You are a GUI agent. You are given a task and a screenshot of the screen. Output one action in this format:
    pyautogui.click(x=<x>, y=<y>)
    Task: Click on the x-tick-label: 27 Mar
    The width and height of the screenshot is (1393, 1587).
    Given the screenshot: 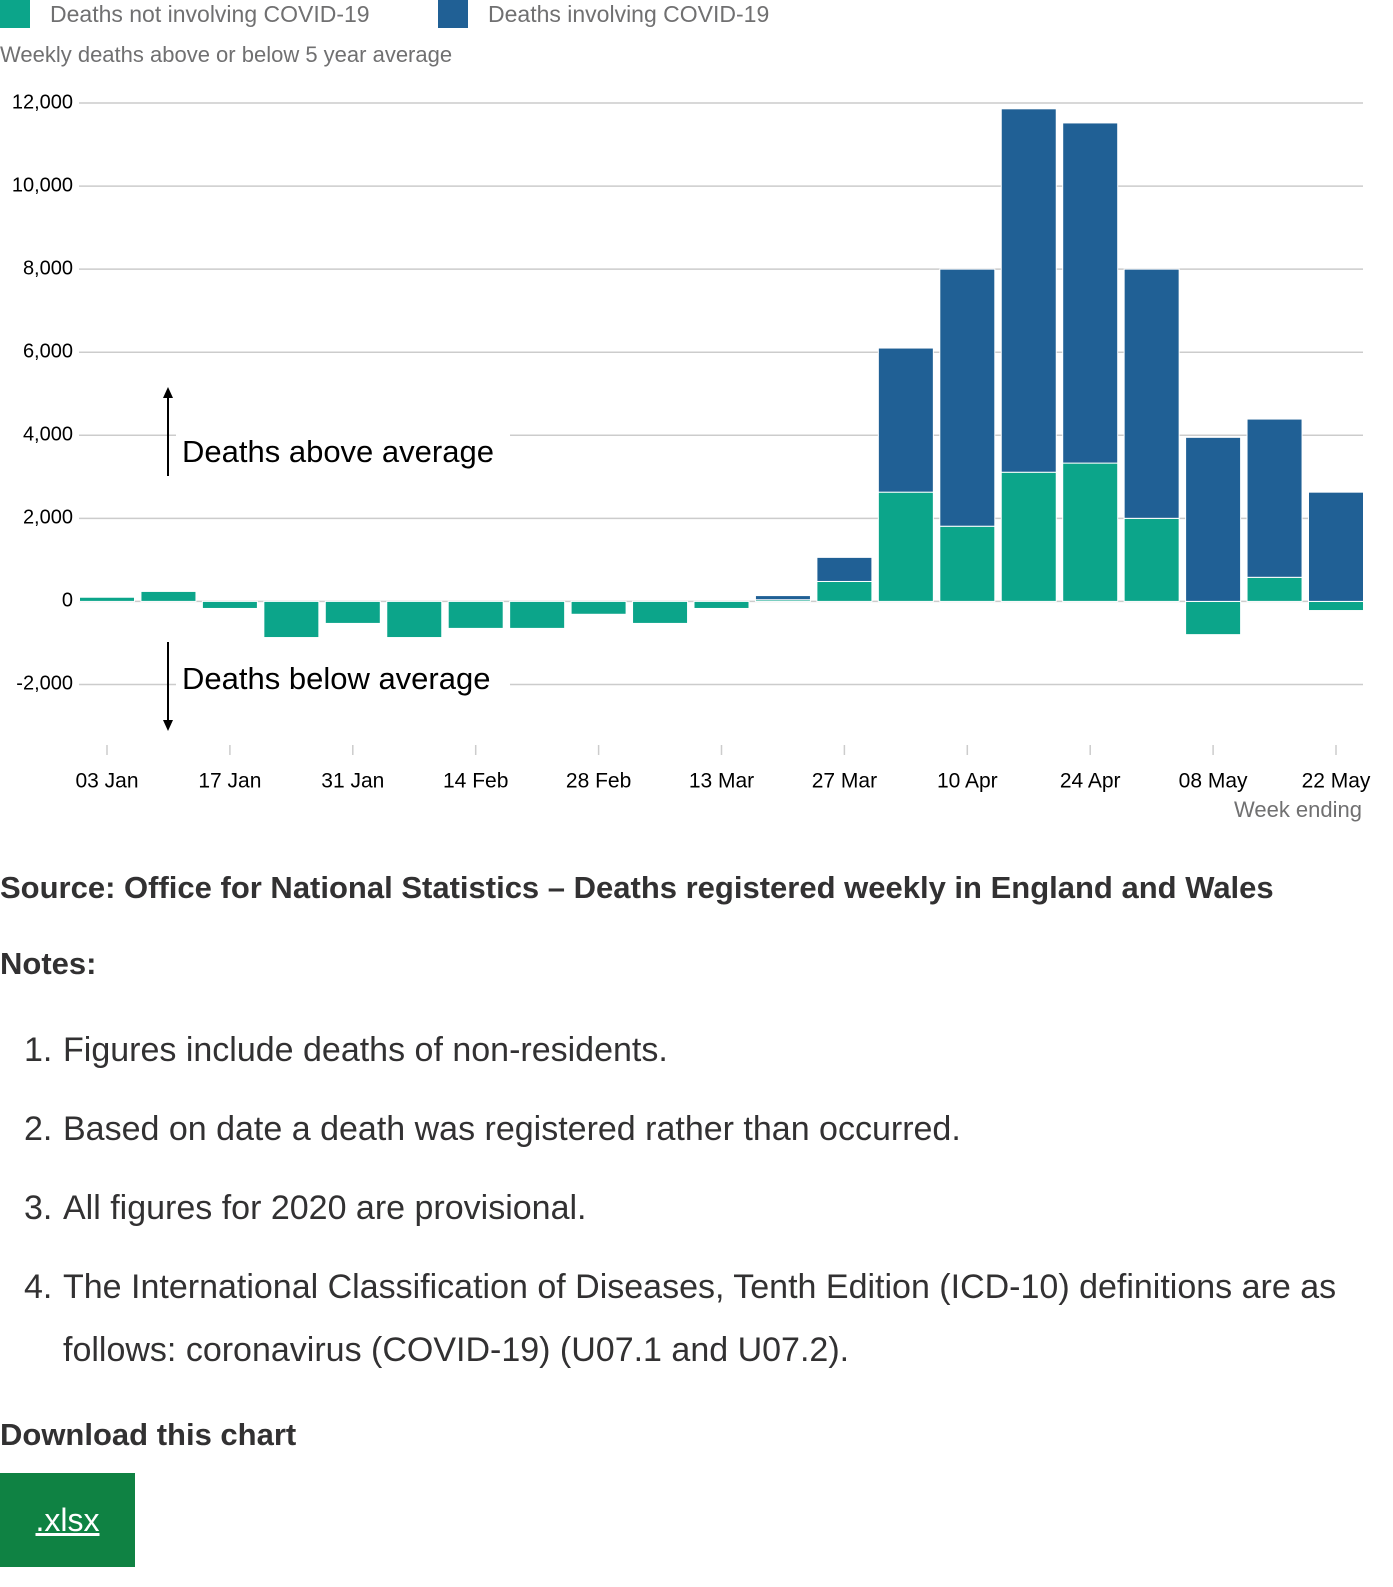 What is the action you would take?
    pyautogui.click(x=844, y=781)
    